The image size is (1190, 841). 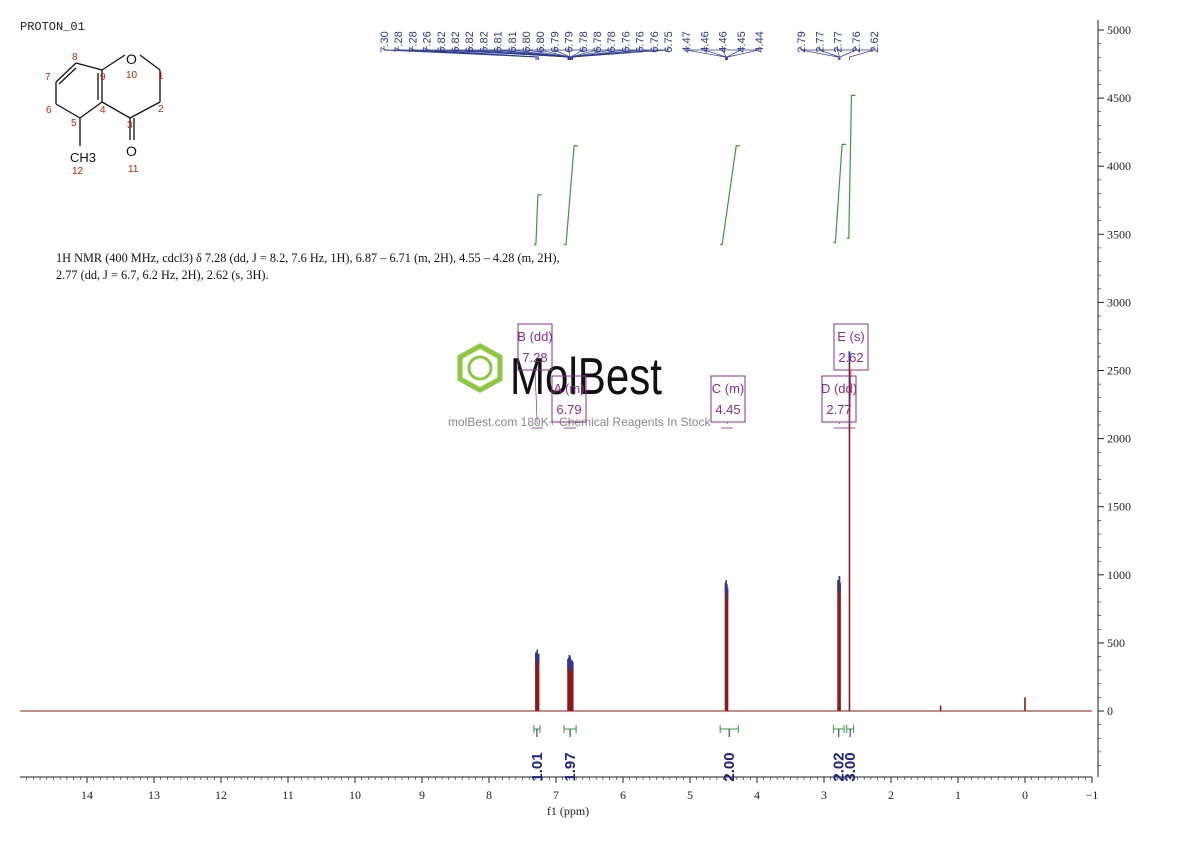 What do you see at coordinates (161, 76) in the screenshot?
I see `atom-number: 1` at bounding box center [161, 76].